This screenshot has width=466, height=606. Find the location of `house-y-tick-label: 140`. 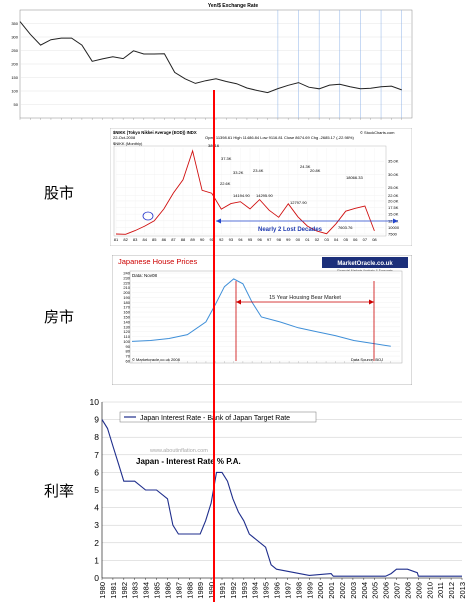

house-y-tick-label: 140 is located at coordinates (126, 321).